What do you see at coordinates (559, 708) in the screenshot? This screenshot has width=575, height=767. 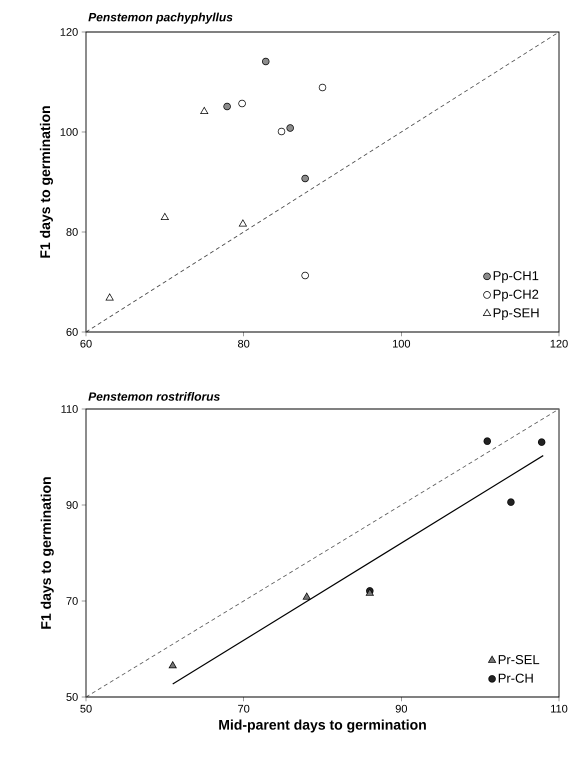 I see `x-tick-label: 110` at bounding box center [559, 708].